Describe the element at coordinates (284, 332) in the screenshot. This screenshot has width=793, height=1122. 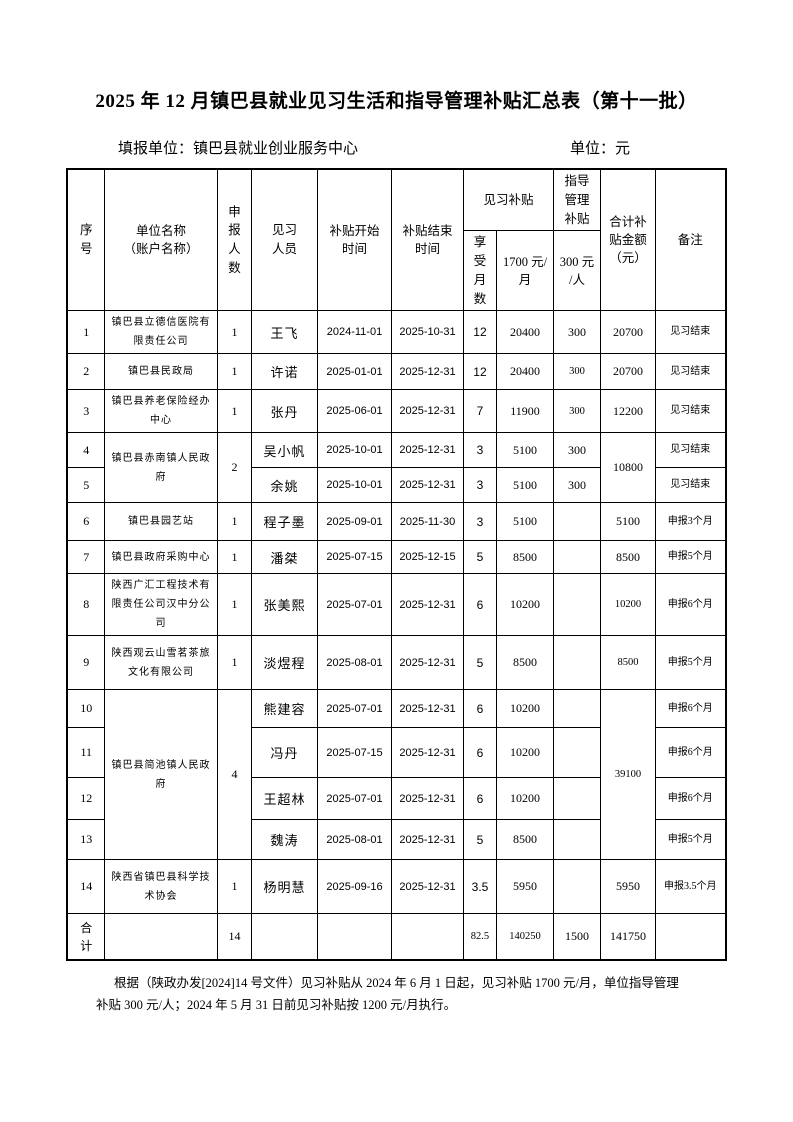
I see `cell-person: 王飞` at that location.